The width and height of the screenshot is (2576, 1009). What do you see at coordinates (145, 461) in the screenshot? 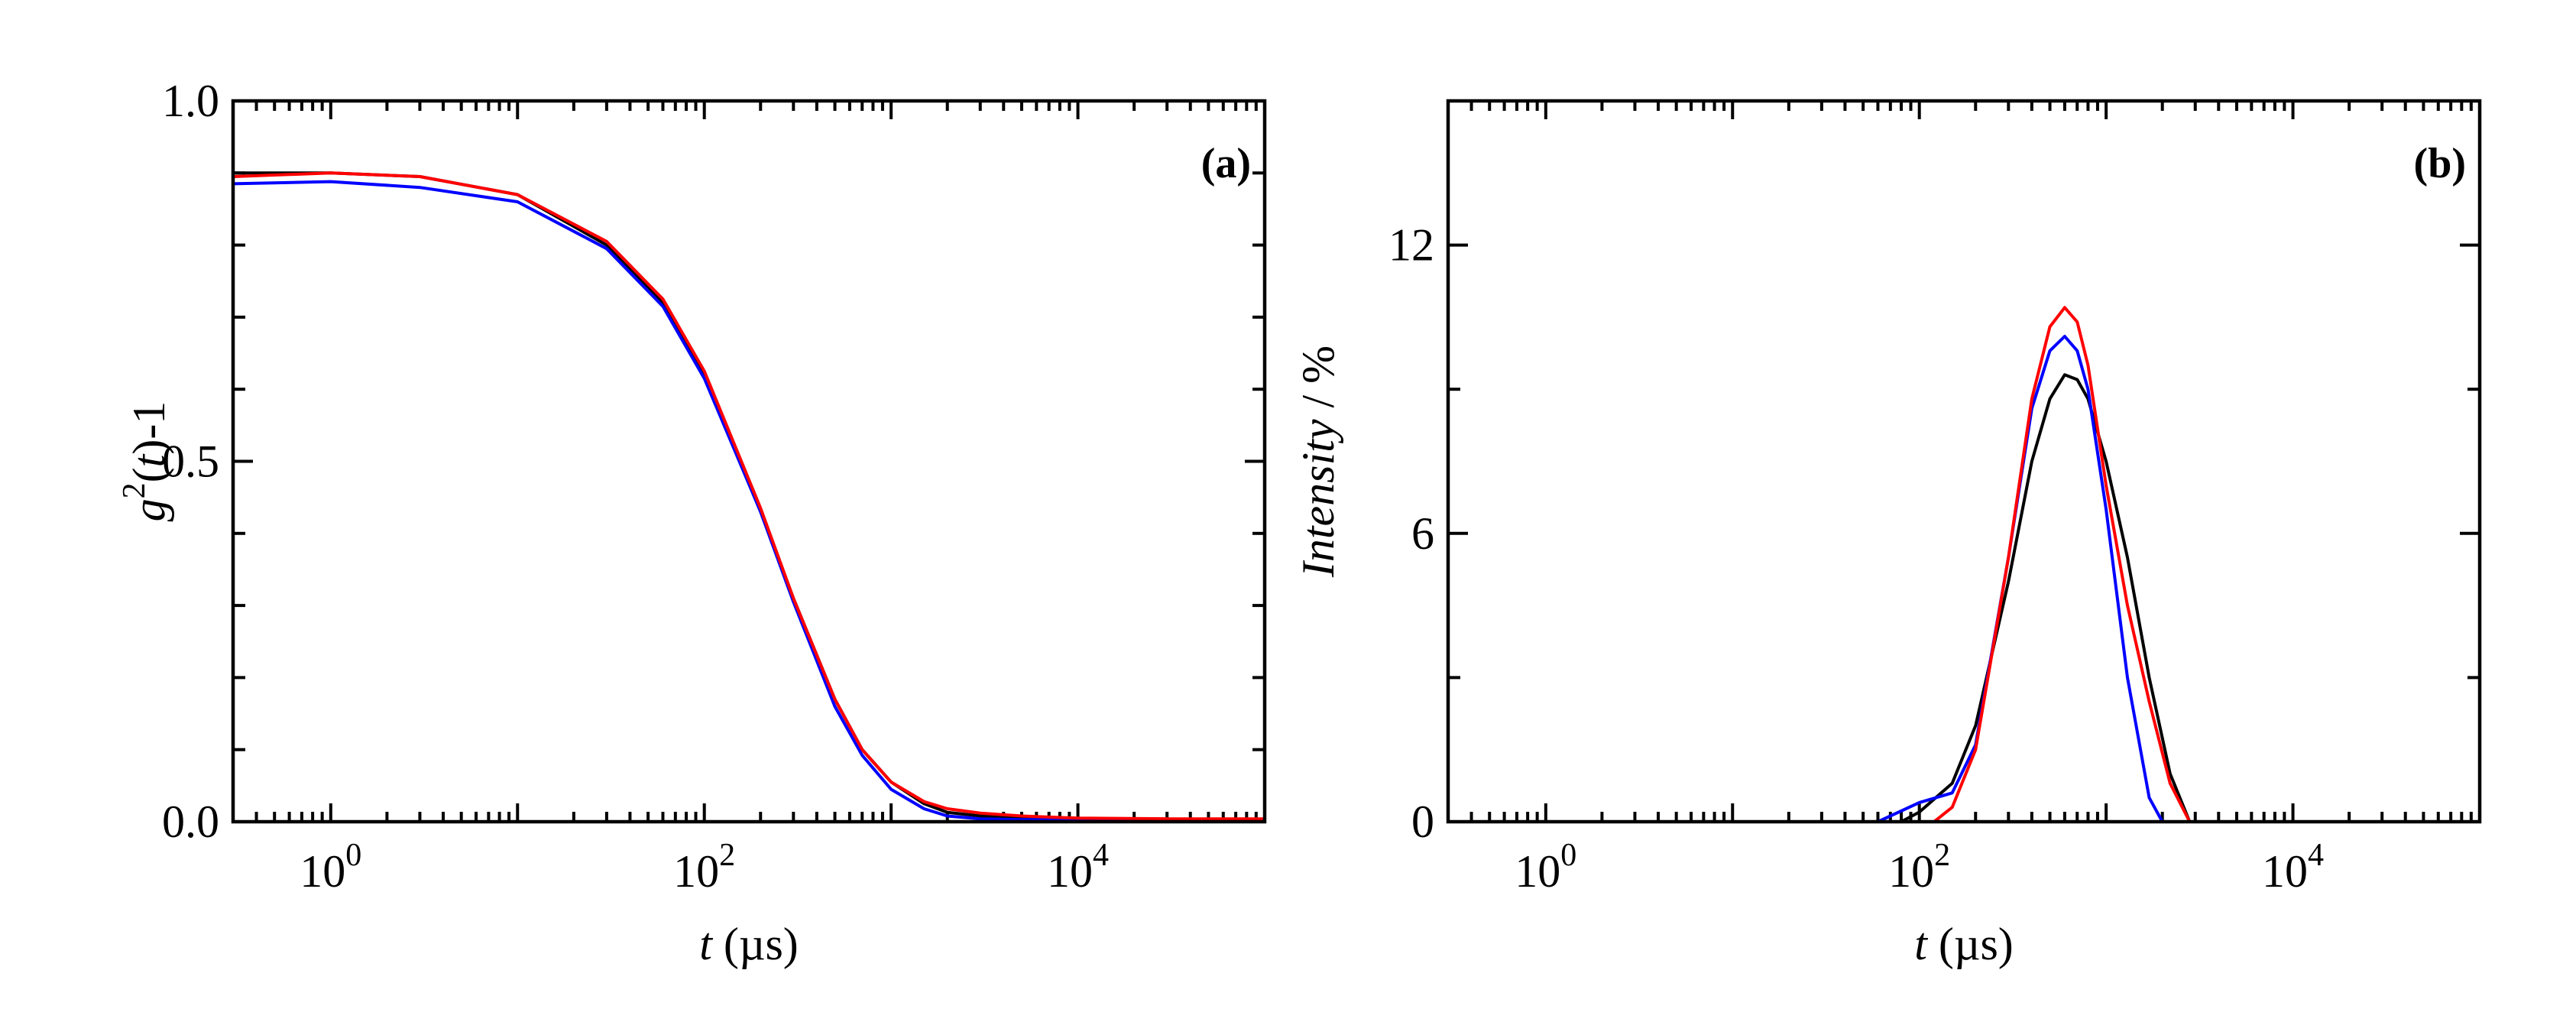
I see `y-axis-label: g2(t)-1` at bounding box center [145, 461].